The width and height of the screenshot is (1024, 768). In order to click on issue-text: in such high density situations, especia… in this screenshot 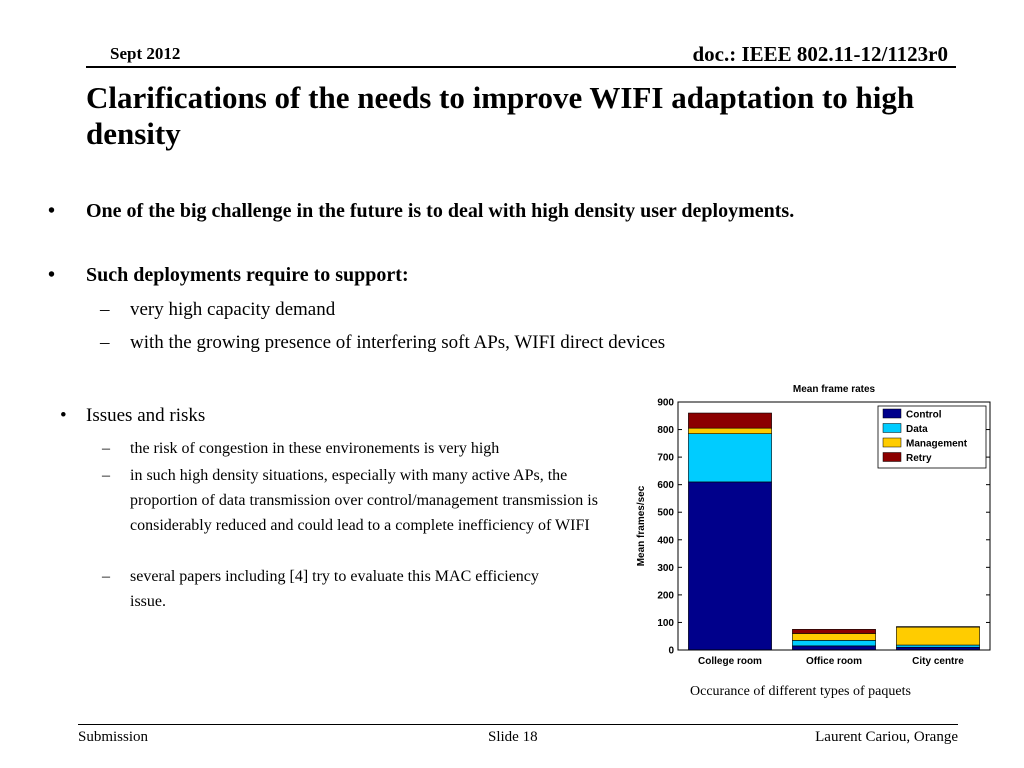, I will do `click(364, 500)`.